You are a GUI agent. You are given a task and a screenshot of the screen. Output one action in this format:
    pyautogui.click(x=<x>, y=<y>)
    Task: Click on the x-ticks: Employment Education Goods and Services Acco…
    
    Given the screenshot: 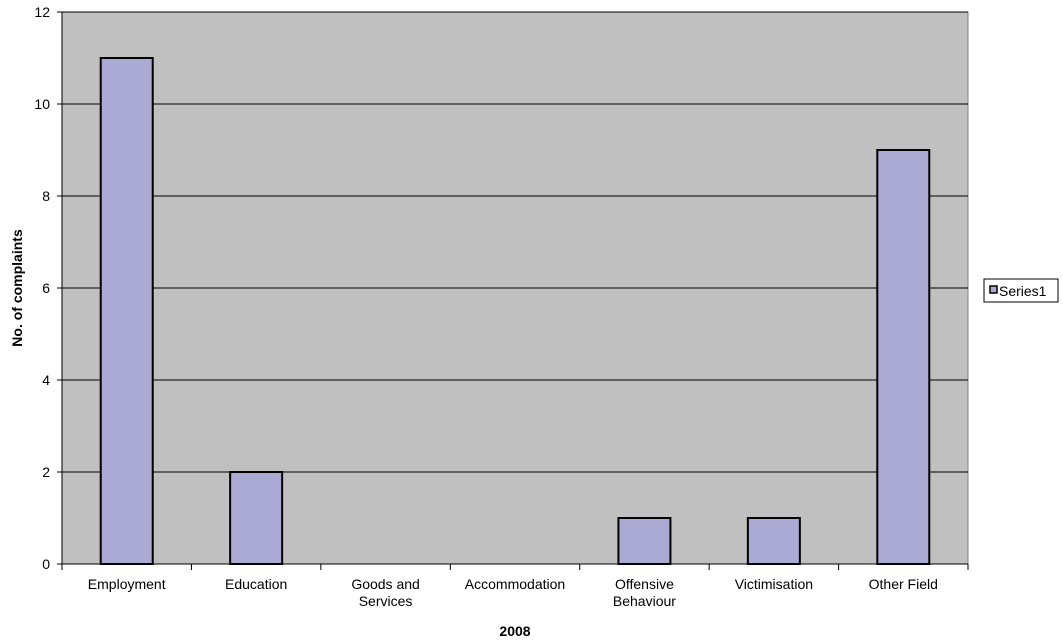 What is the action you would take?
    pyautogui.click(x=515, y=586)
    